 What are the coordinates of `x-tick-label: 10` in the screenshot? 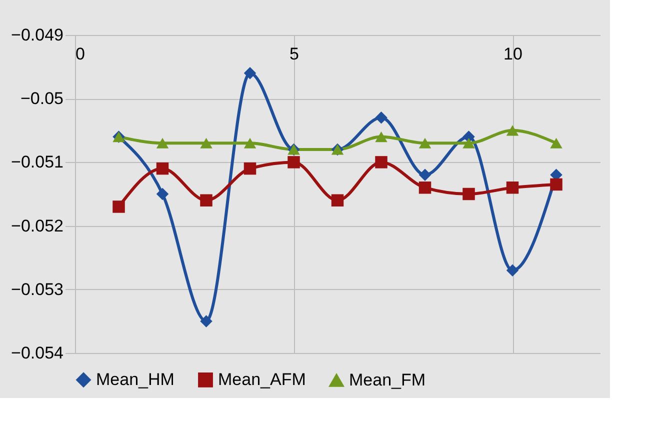 It's located at (513, 54).